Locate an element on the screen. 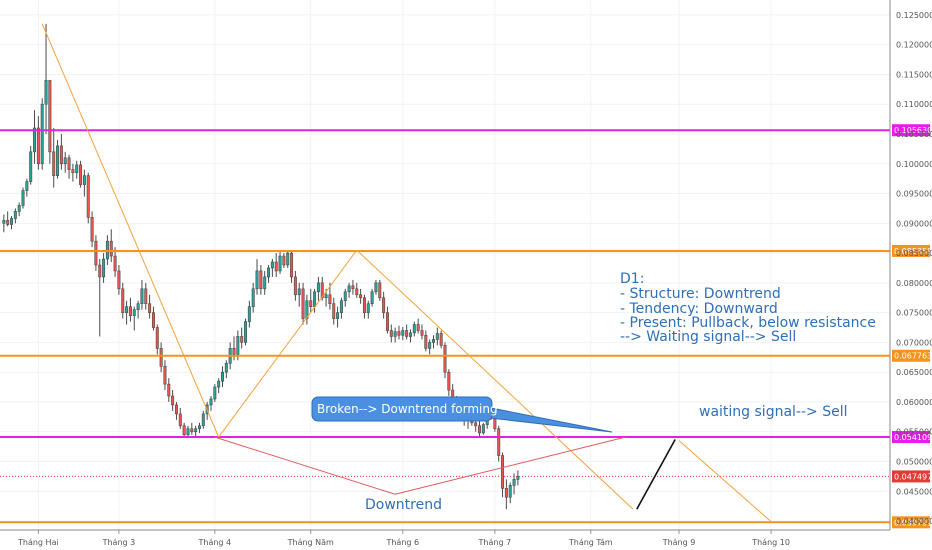  y-tick-label: 0.055000 is located at coordinates (914, 432).